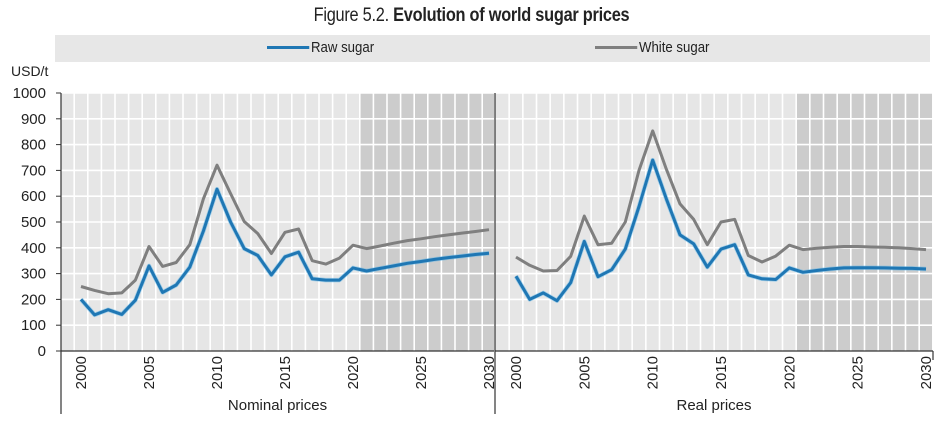 This screenshot has width=943, height=422. Describe the element at coordinates (33, 274) in the screenshot. I see `y-tick-label: 300` at that location.